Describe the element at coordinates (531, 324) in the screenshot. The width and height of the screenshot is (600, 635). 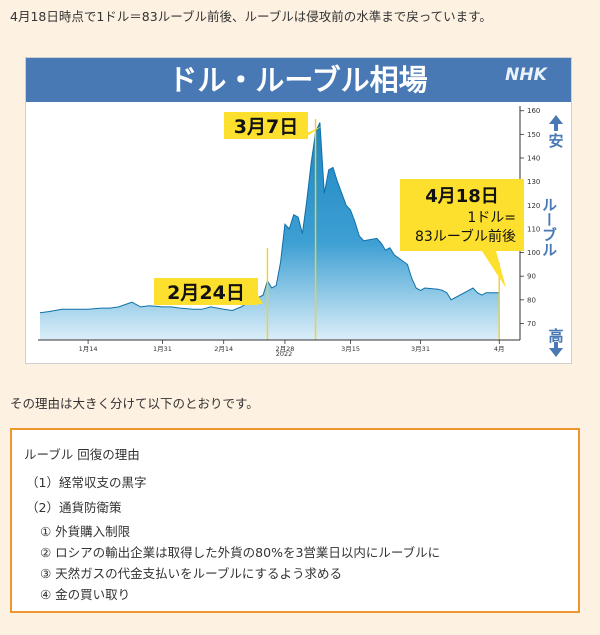
I see `y-tick-label: 70` at that location.